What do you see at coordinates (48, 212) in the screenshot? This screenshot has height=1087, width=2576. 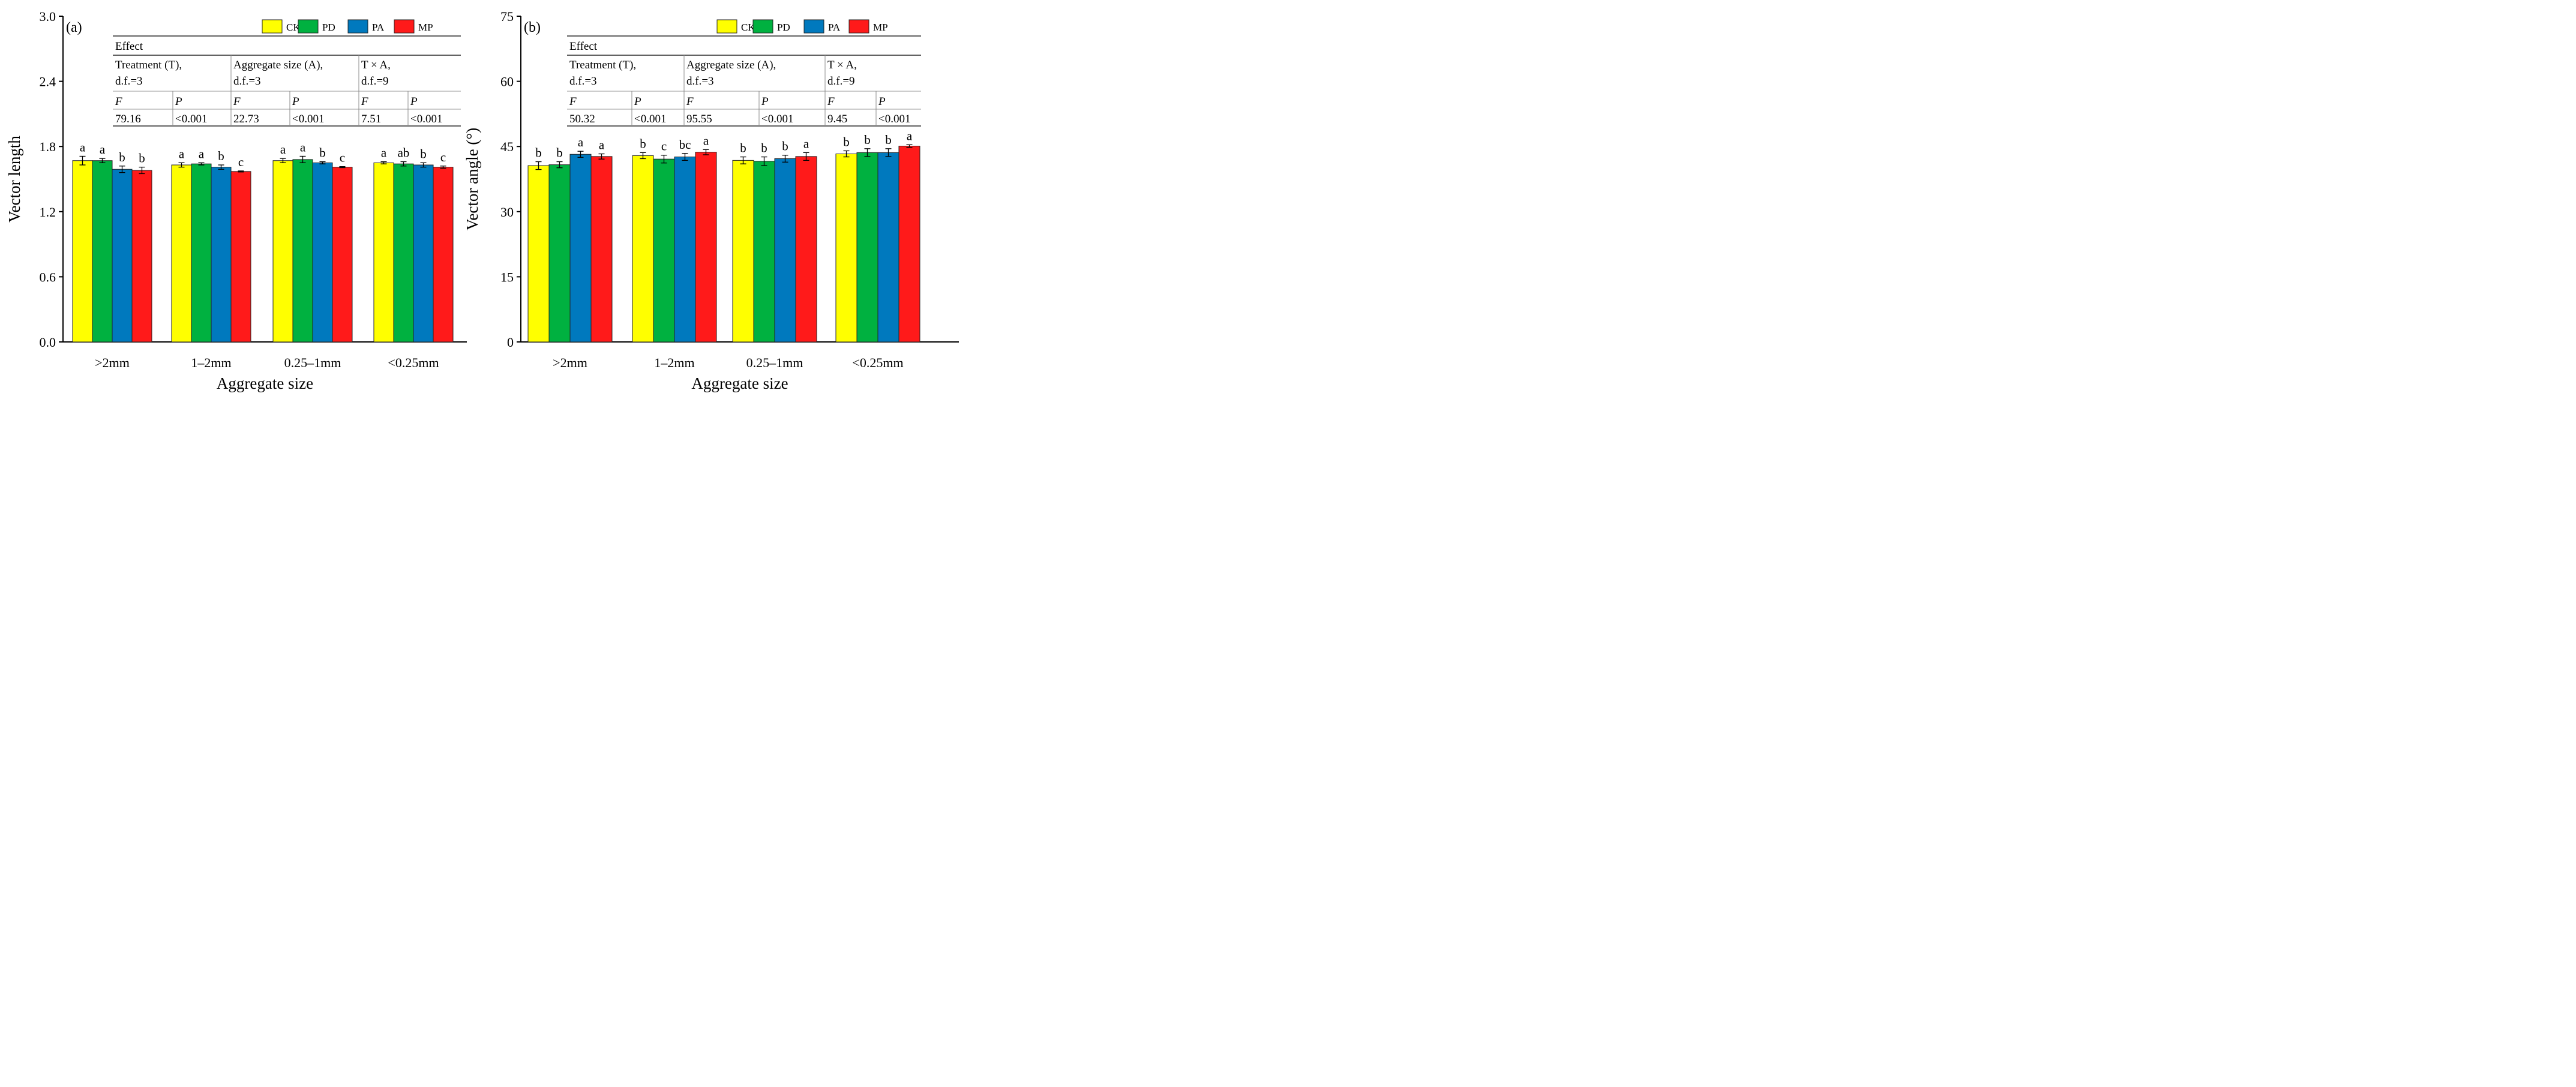 I see `y-tick-label: 1.2` at bounding box center [48, 212].